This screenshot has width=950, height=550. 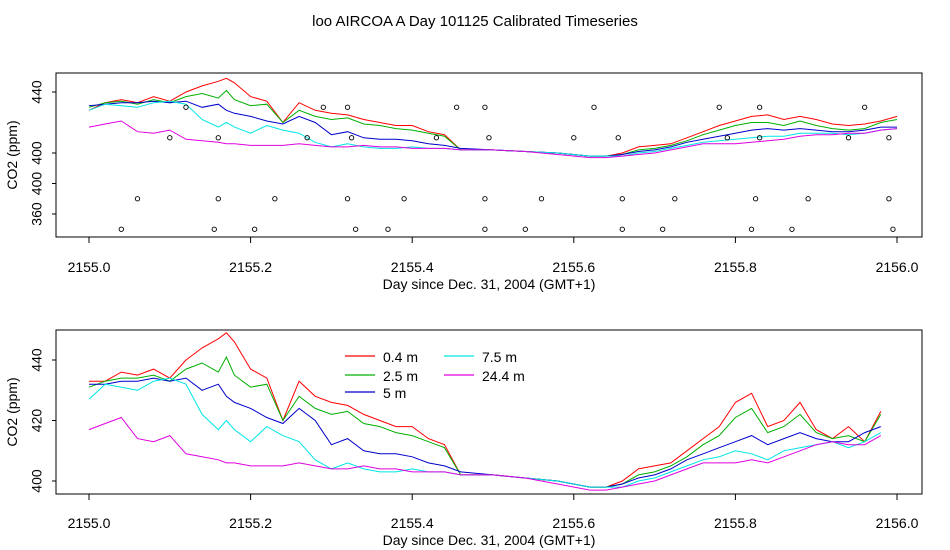 I want to click on bottom-x-tick-label: 2155.2, so click(x=250, y=523).